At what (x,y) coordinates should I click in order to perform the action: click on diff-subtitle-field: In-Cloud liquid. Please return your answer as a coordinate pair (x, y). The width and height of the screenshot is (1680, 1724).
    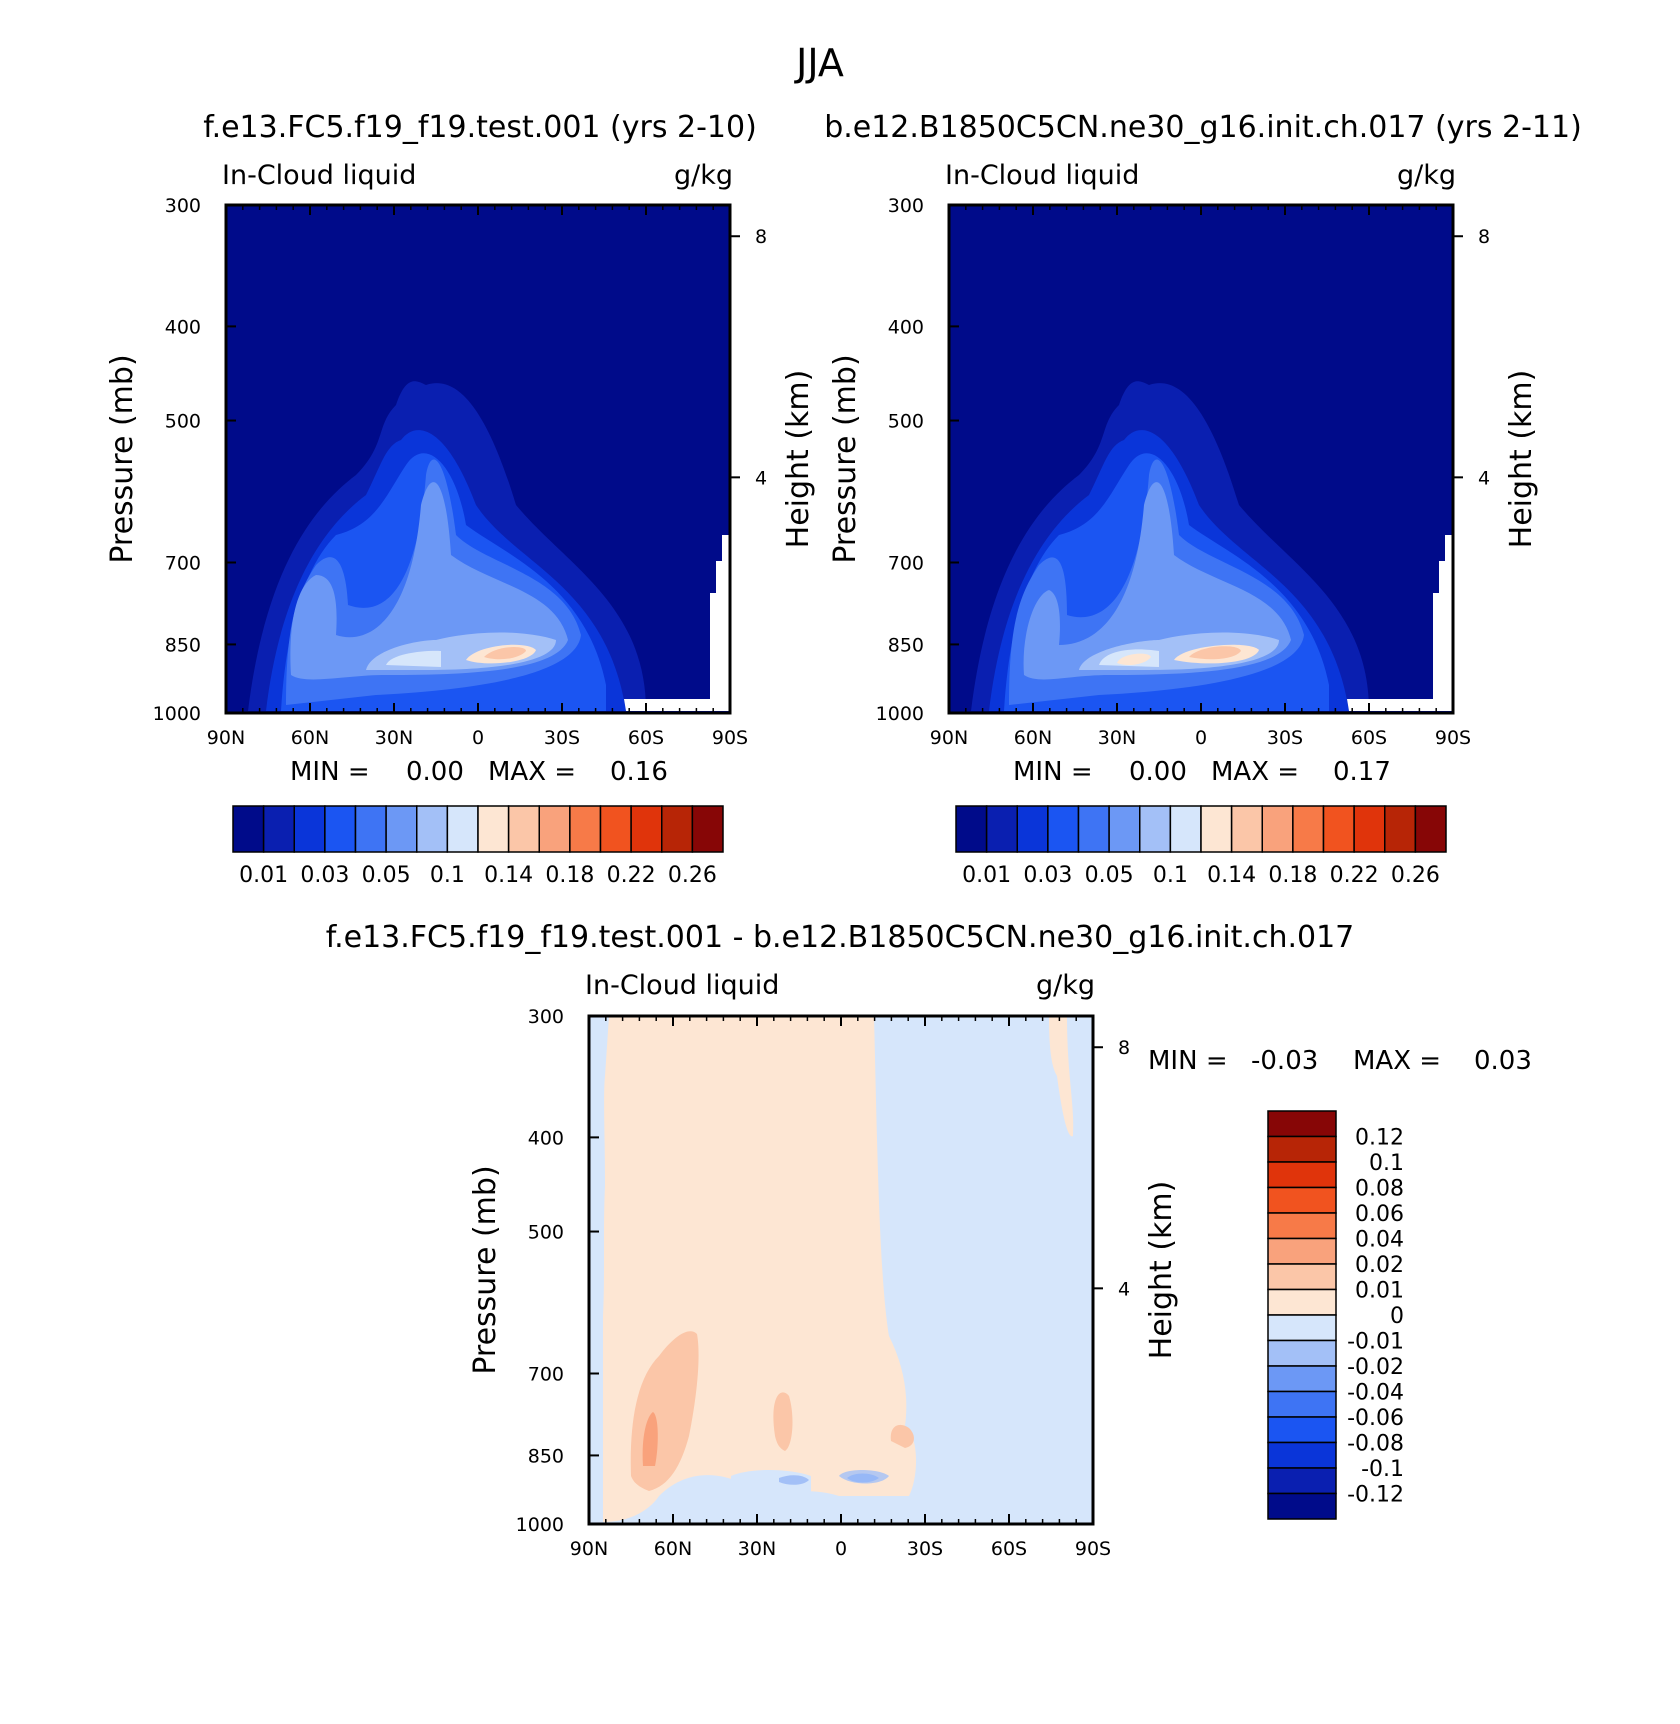
    Looking at the image, I should click on (682, 985).